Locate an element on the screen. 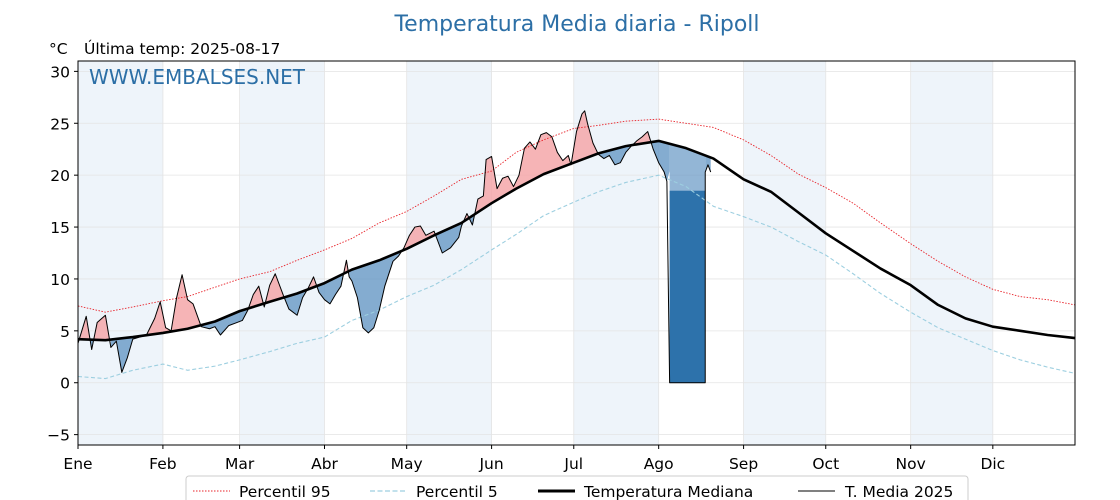 The image size is (1120, 500). y-tick-label: 25 is located at coordinates (60, 124).